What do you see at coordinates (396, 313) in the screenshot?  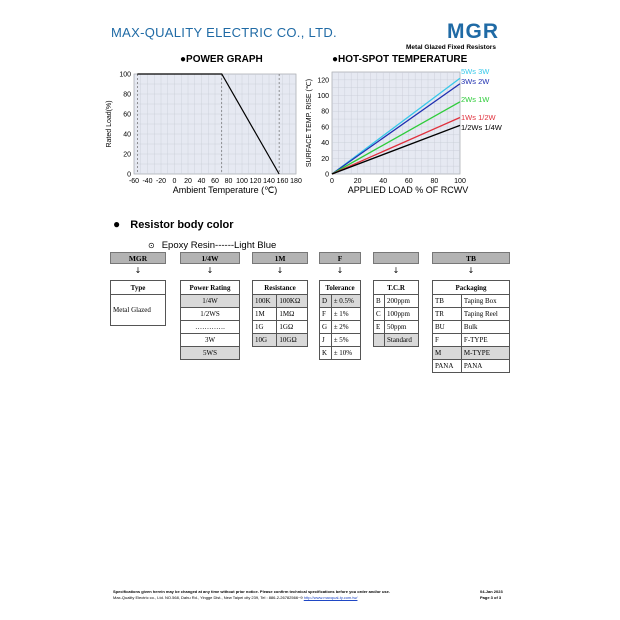 I see `tcr-table: T.C.R B 200ppm C 100ppm E 50ppm Standard` at bounding box center [396, 313].